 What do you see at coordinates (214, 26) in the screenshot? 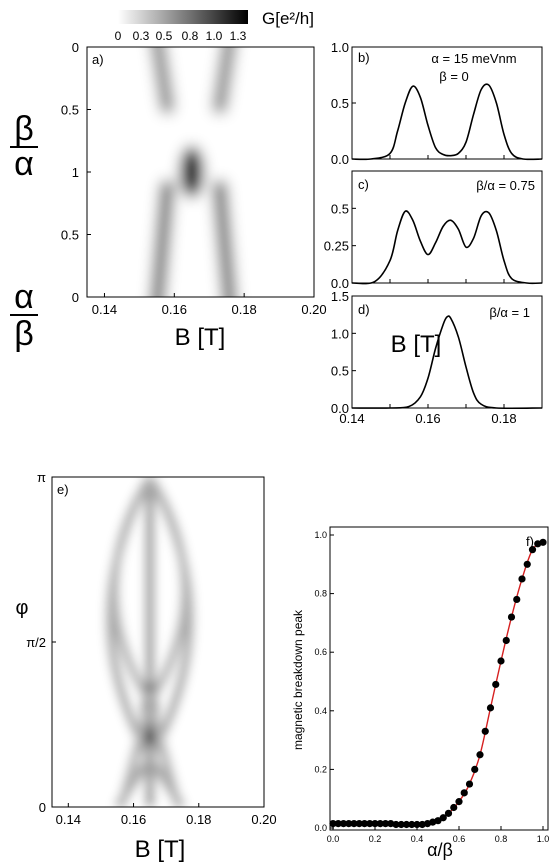
I see `colorbar: 0 0.3 0.5 0.8 1.0 1.3 G[e²/h]` at bounding box center [214, 26].